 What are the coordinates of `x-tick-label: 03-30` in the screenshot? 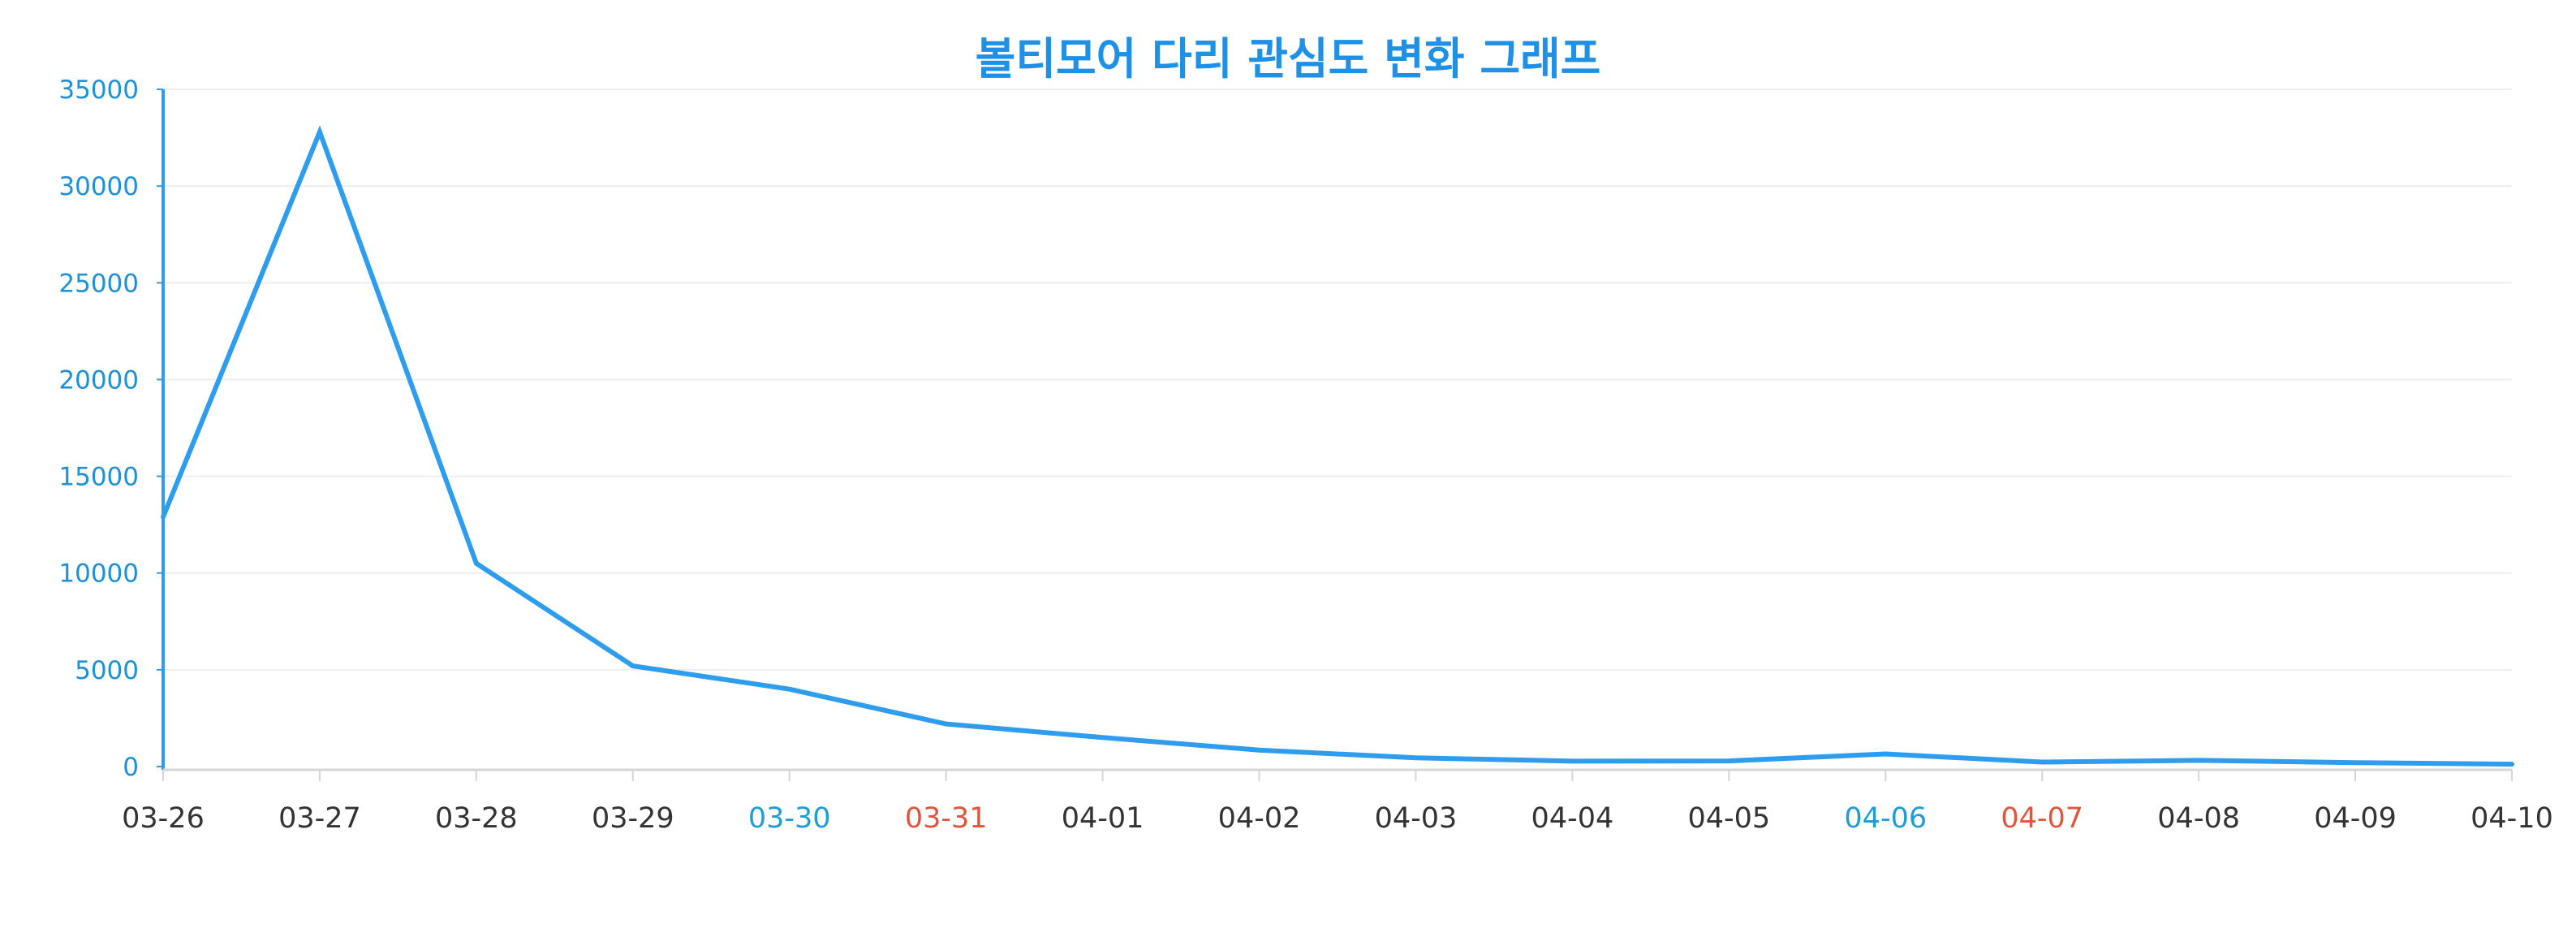 It's located at (790, 818).